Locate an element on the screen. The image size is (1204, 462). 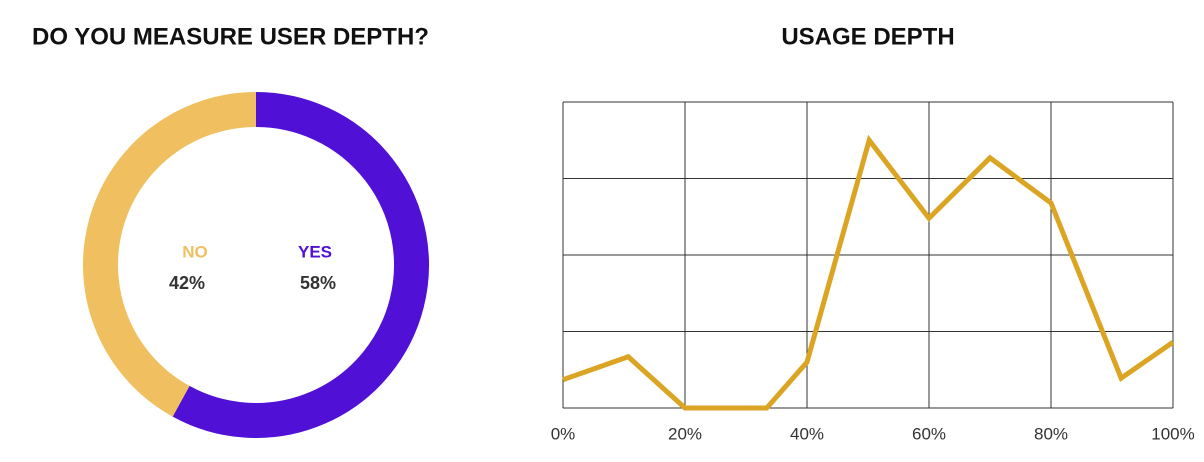
x-tick-label: 80% is located at coordinates (1051, 433).